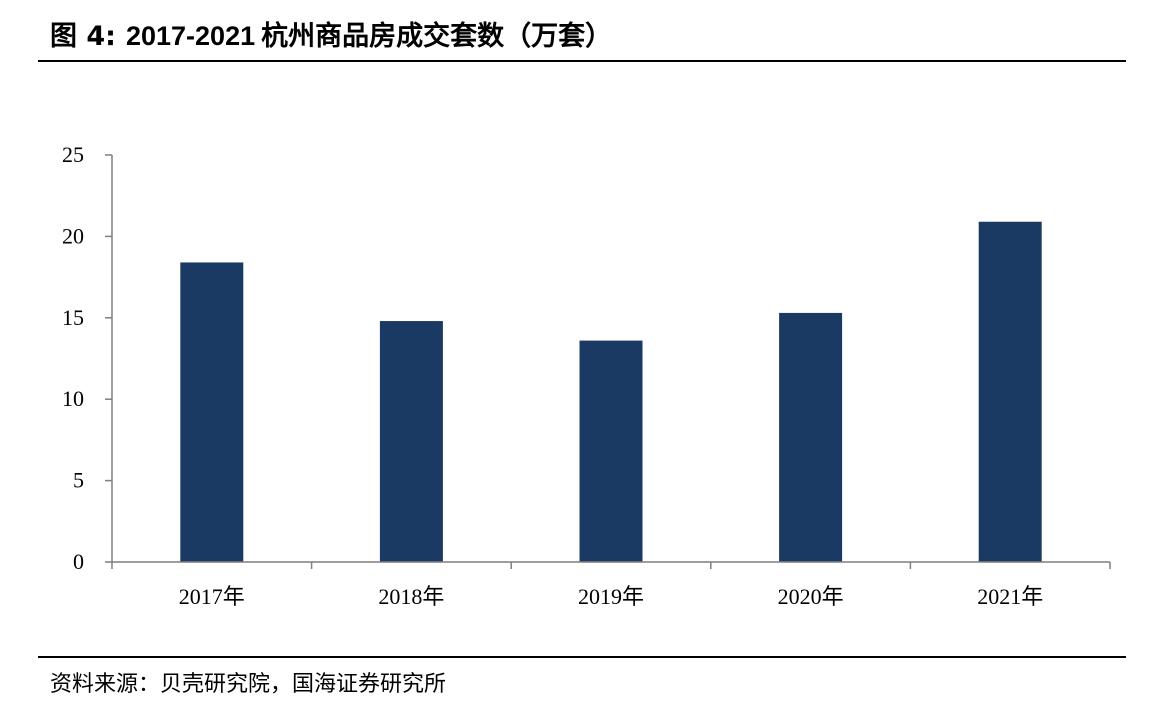 The width and height of the screenshot is (1154, 722). I want to click on figure-title: 图 4: 2017-2021 杭州商品房成交套数（万套）, so click(331, 33).